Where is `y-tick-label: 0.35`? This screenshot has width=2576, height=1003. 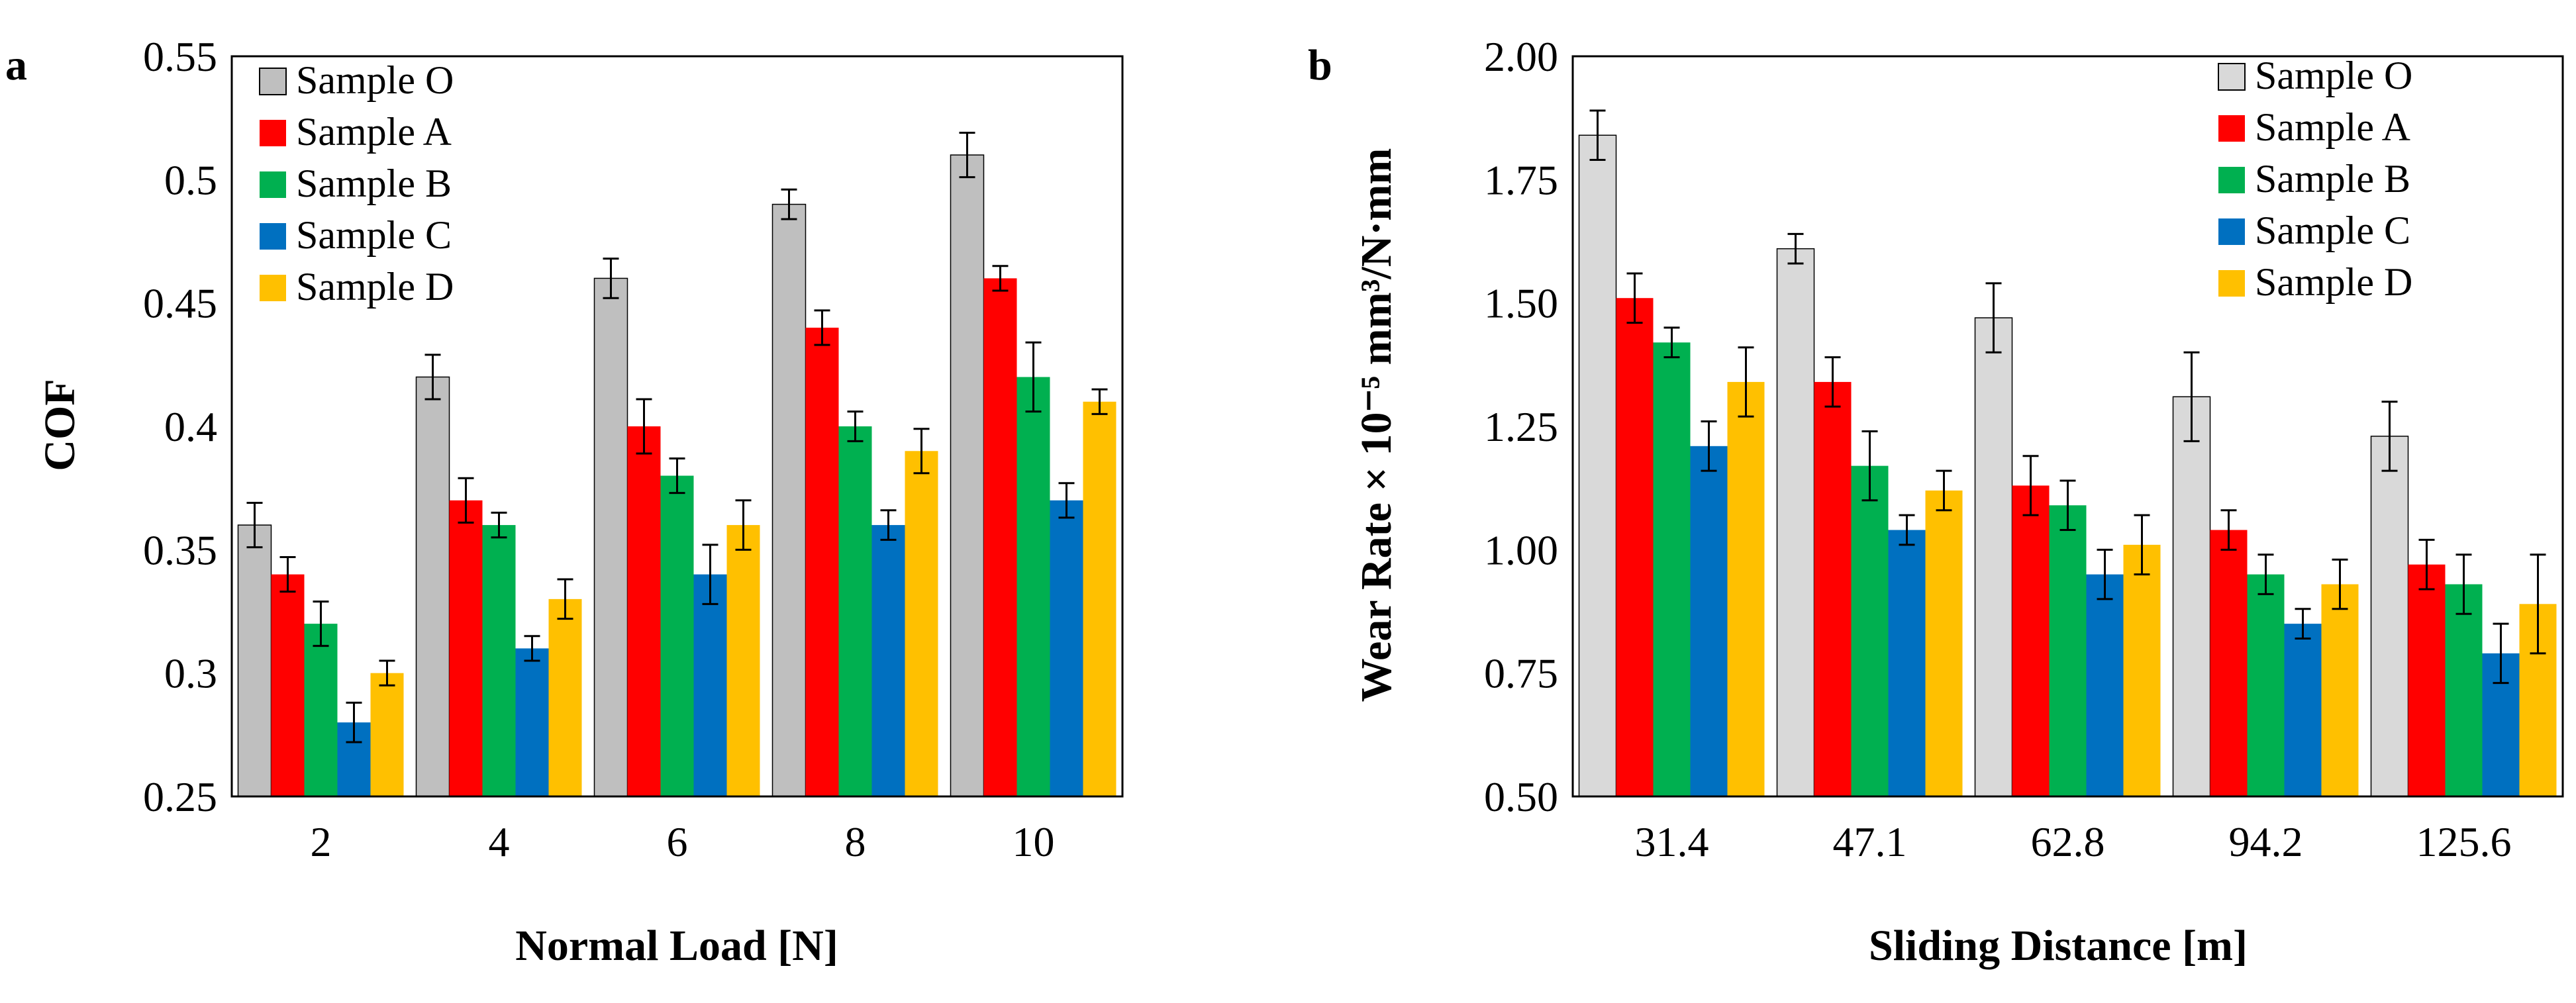
y-tick-label: 0.35 is located at coordinates (180, 549).